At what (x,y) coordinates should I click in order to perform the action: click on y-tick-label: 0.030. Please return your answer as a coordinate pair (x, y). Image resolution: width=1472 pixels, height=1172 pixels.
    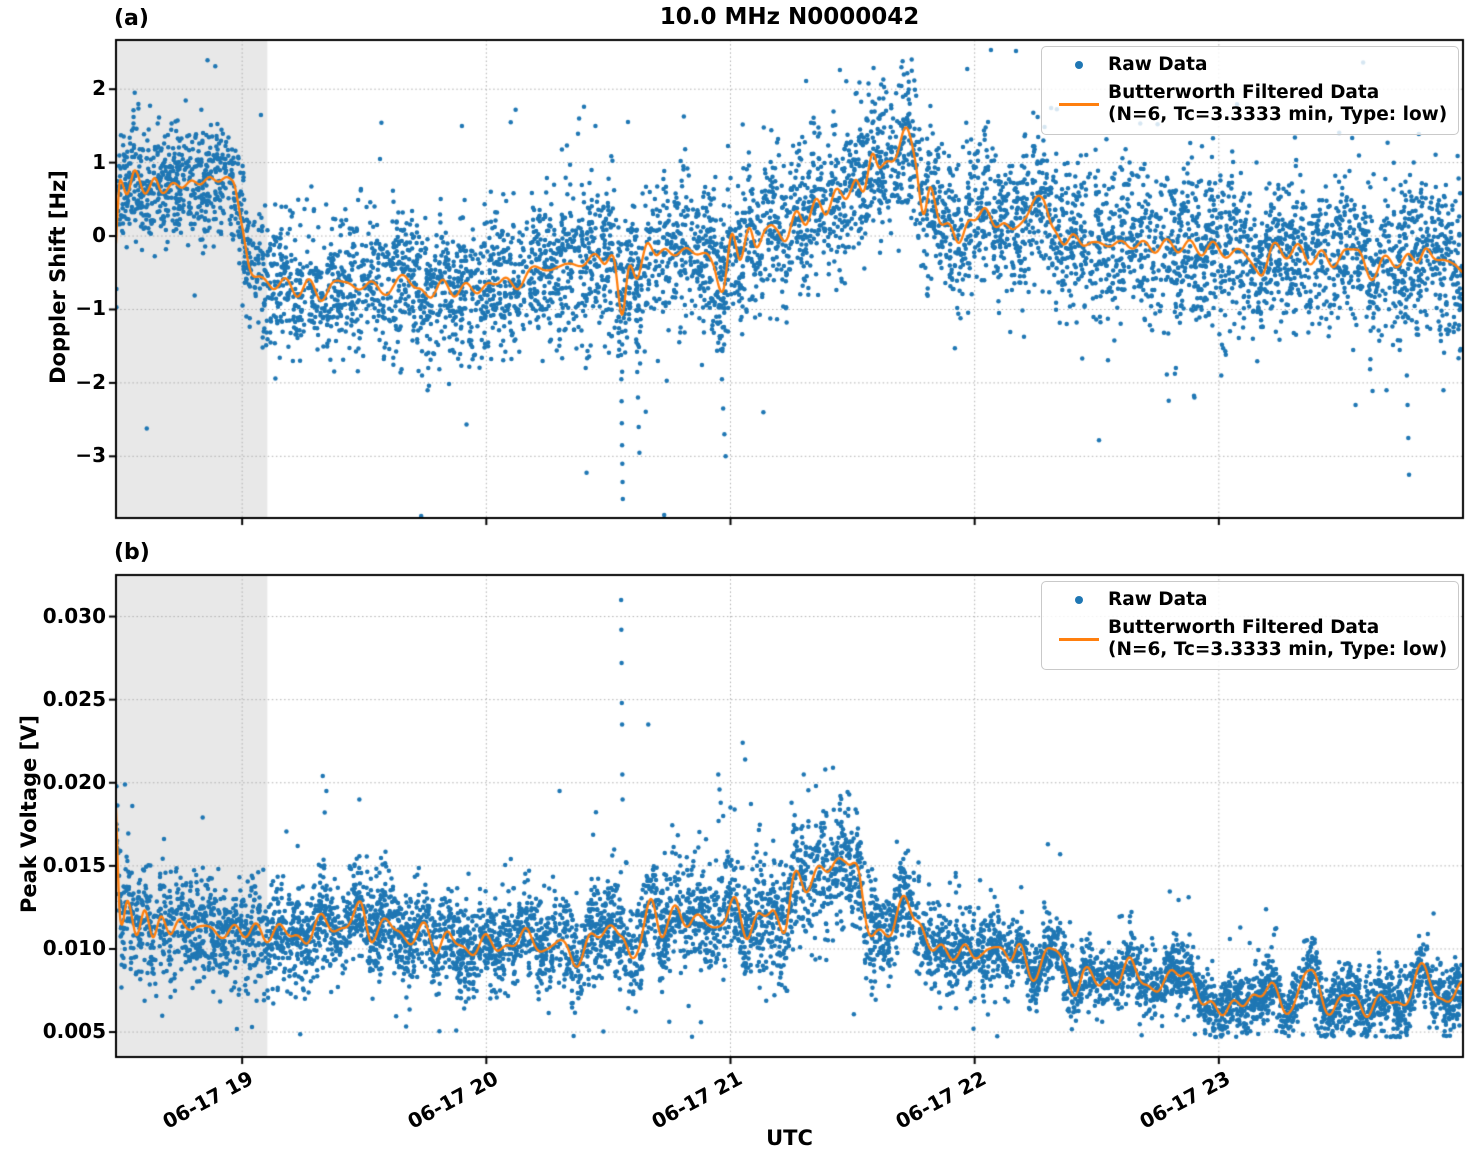
    Looking at the image, I should click on (74, 615).